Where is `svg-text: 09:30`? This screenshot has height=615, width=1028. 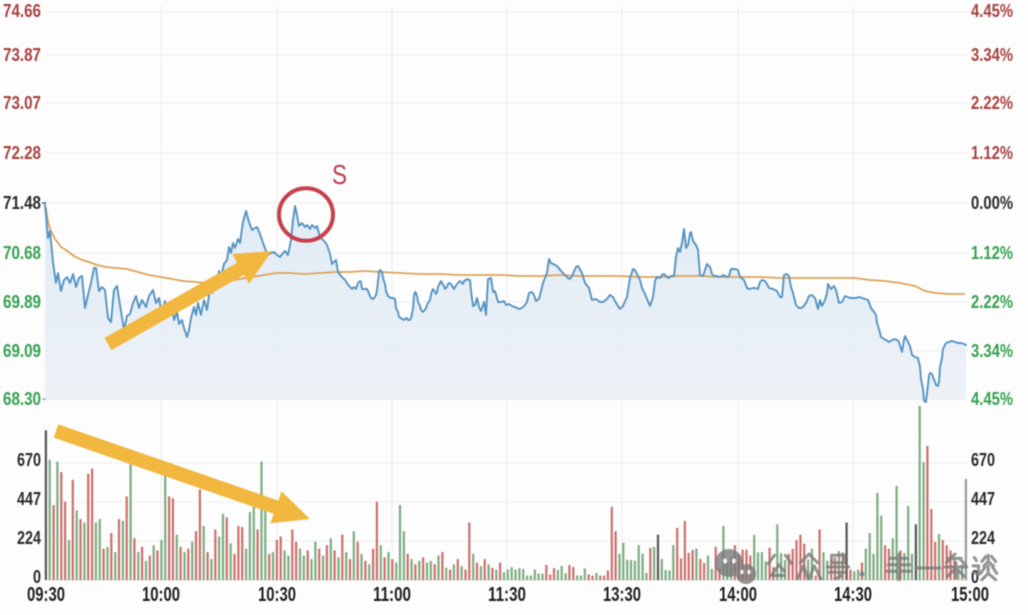 svg-text: 09:30 is located at coordinates (46, 594).